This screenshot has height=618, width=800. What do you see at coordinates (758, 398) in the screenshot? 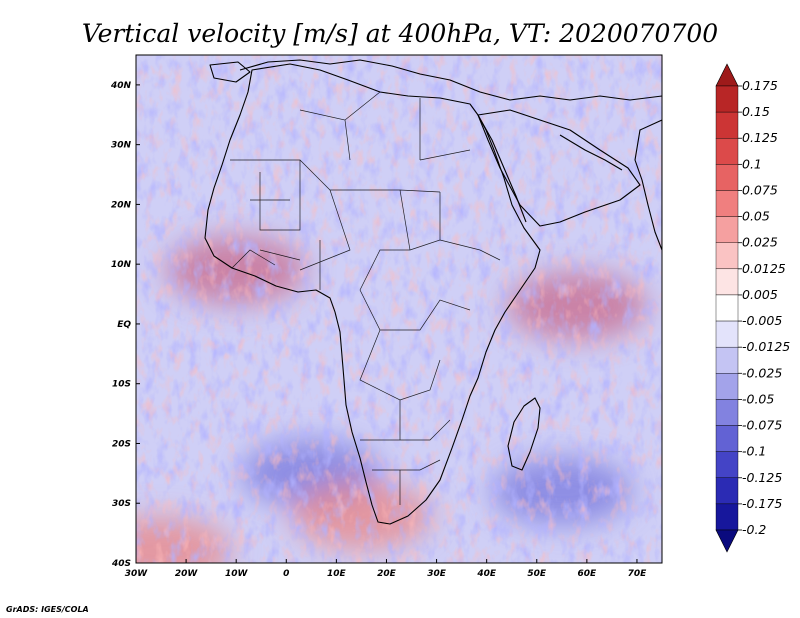
I see `colorbar-label: -0.05` at bounding box center [758, 398].